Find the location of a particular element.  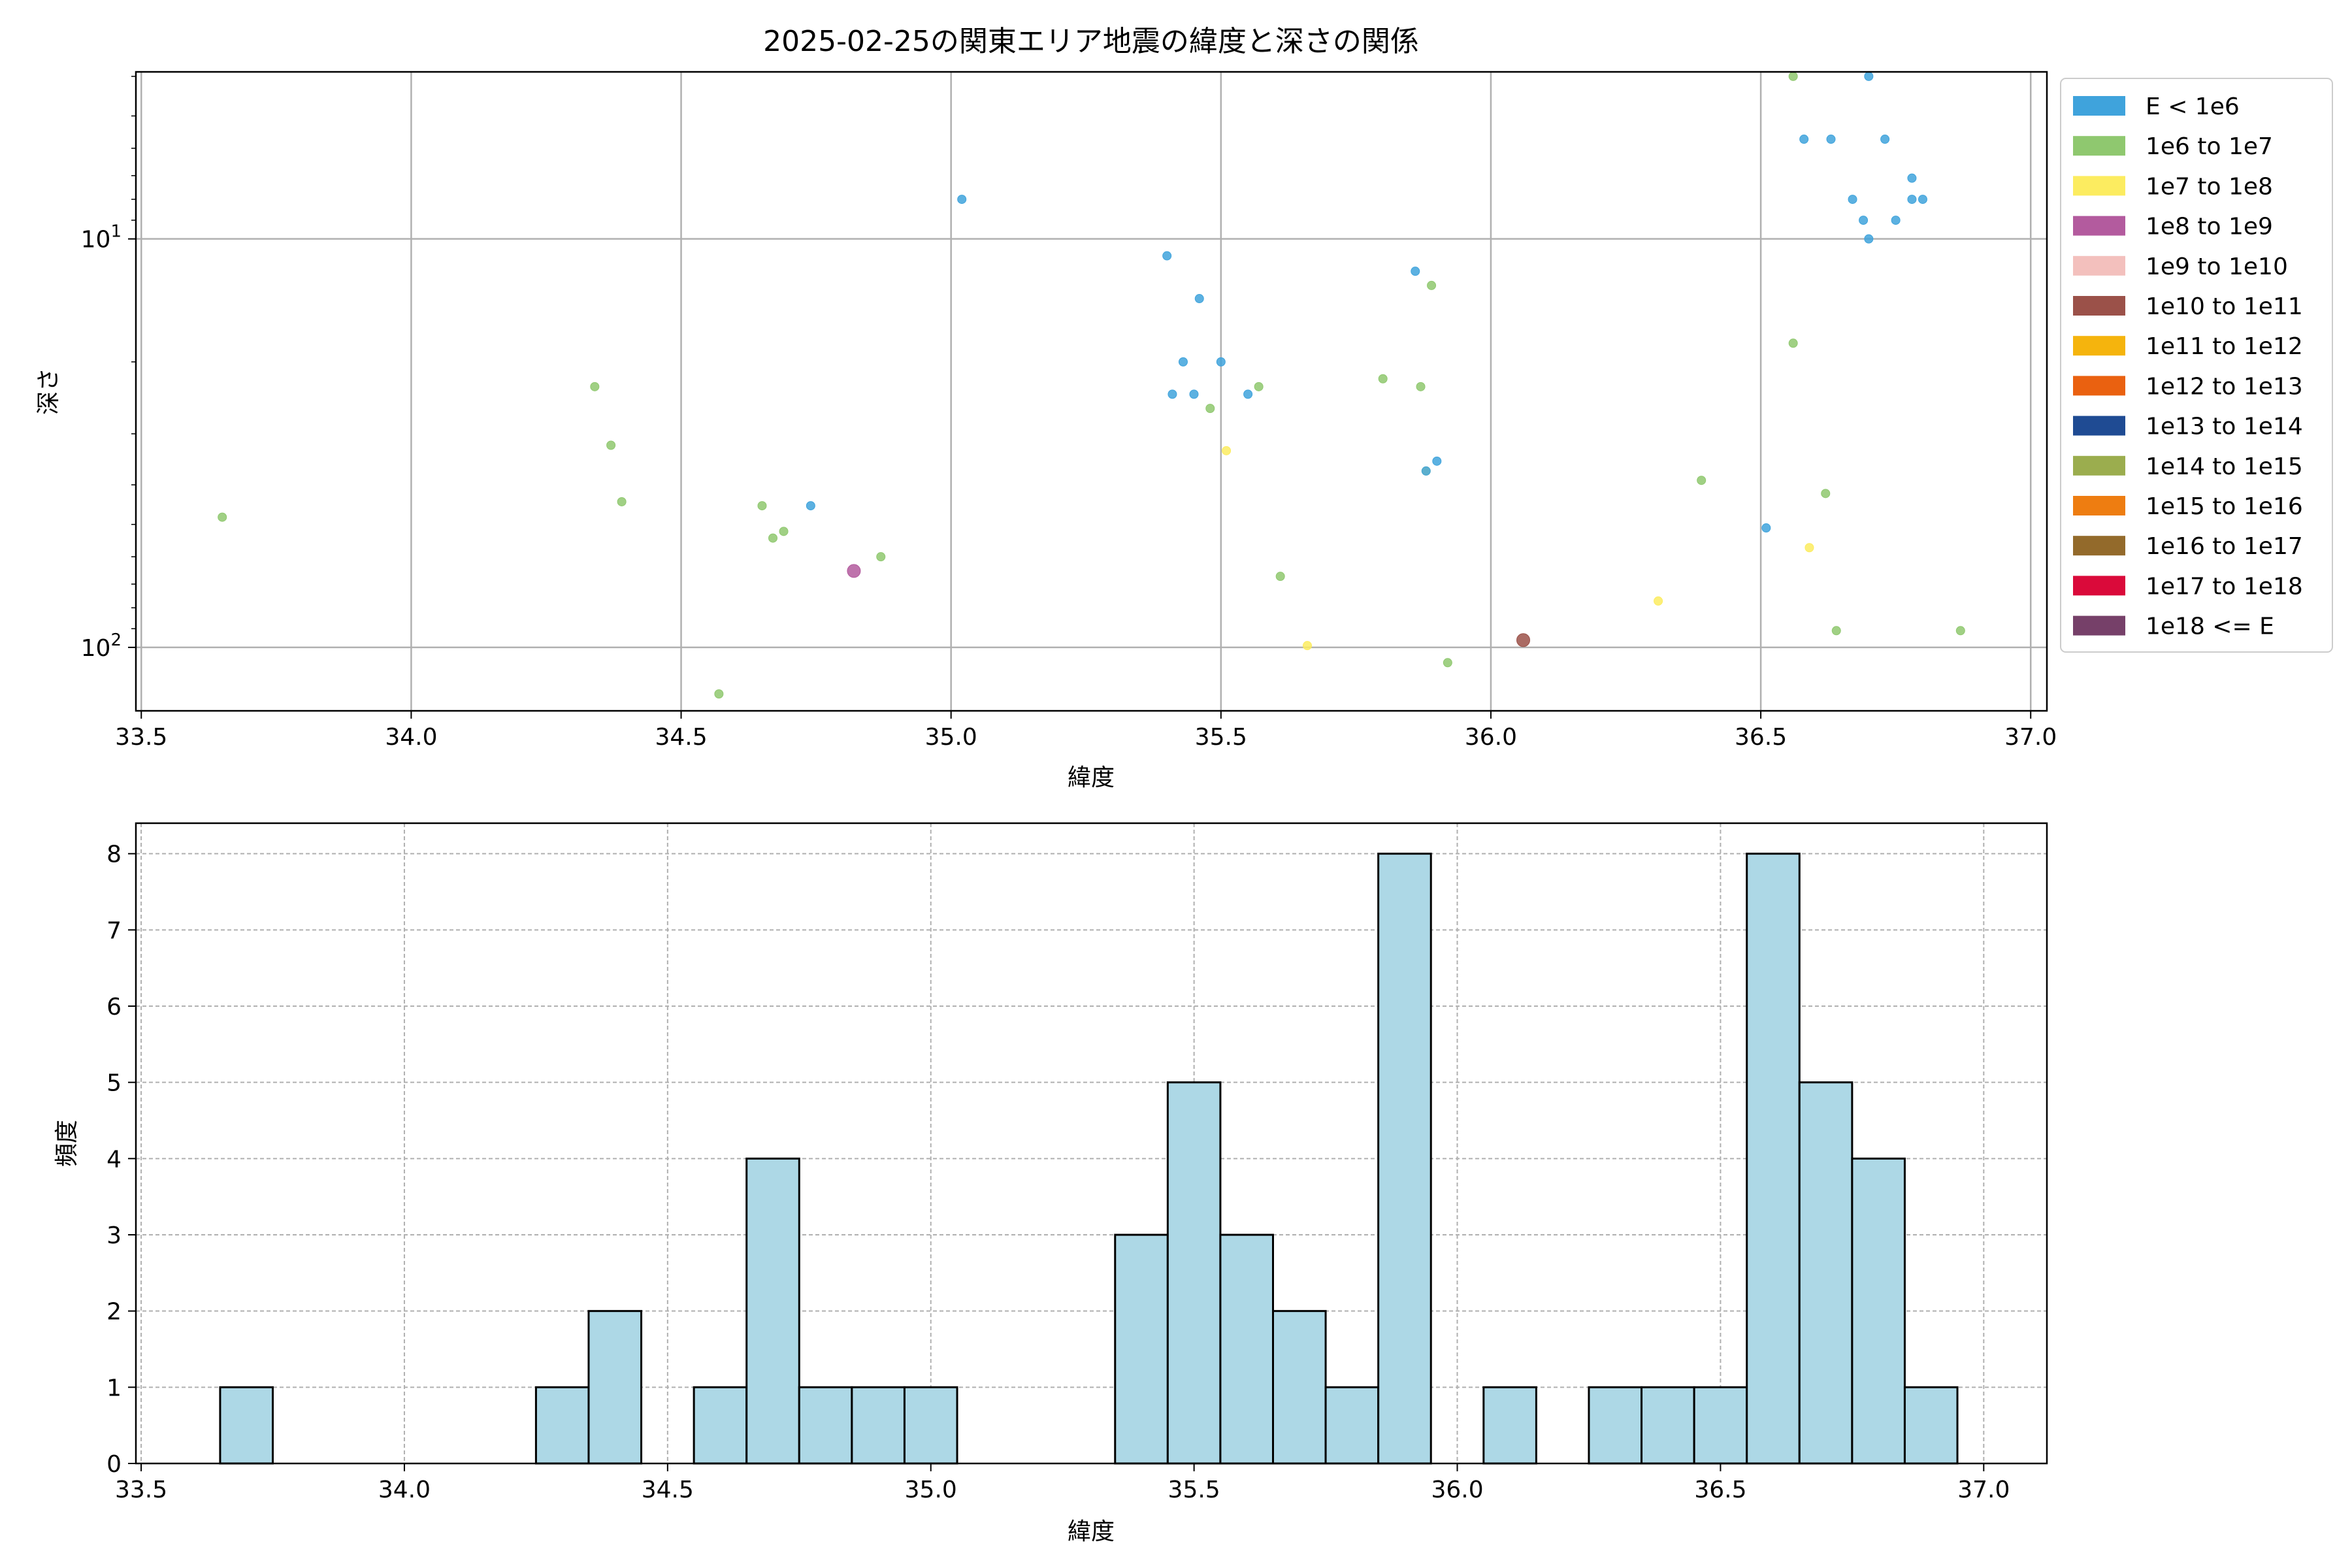

scatter-y-tick-label: 10² is located at coordinates (101, 646).